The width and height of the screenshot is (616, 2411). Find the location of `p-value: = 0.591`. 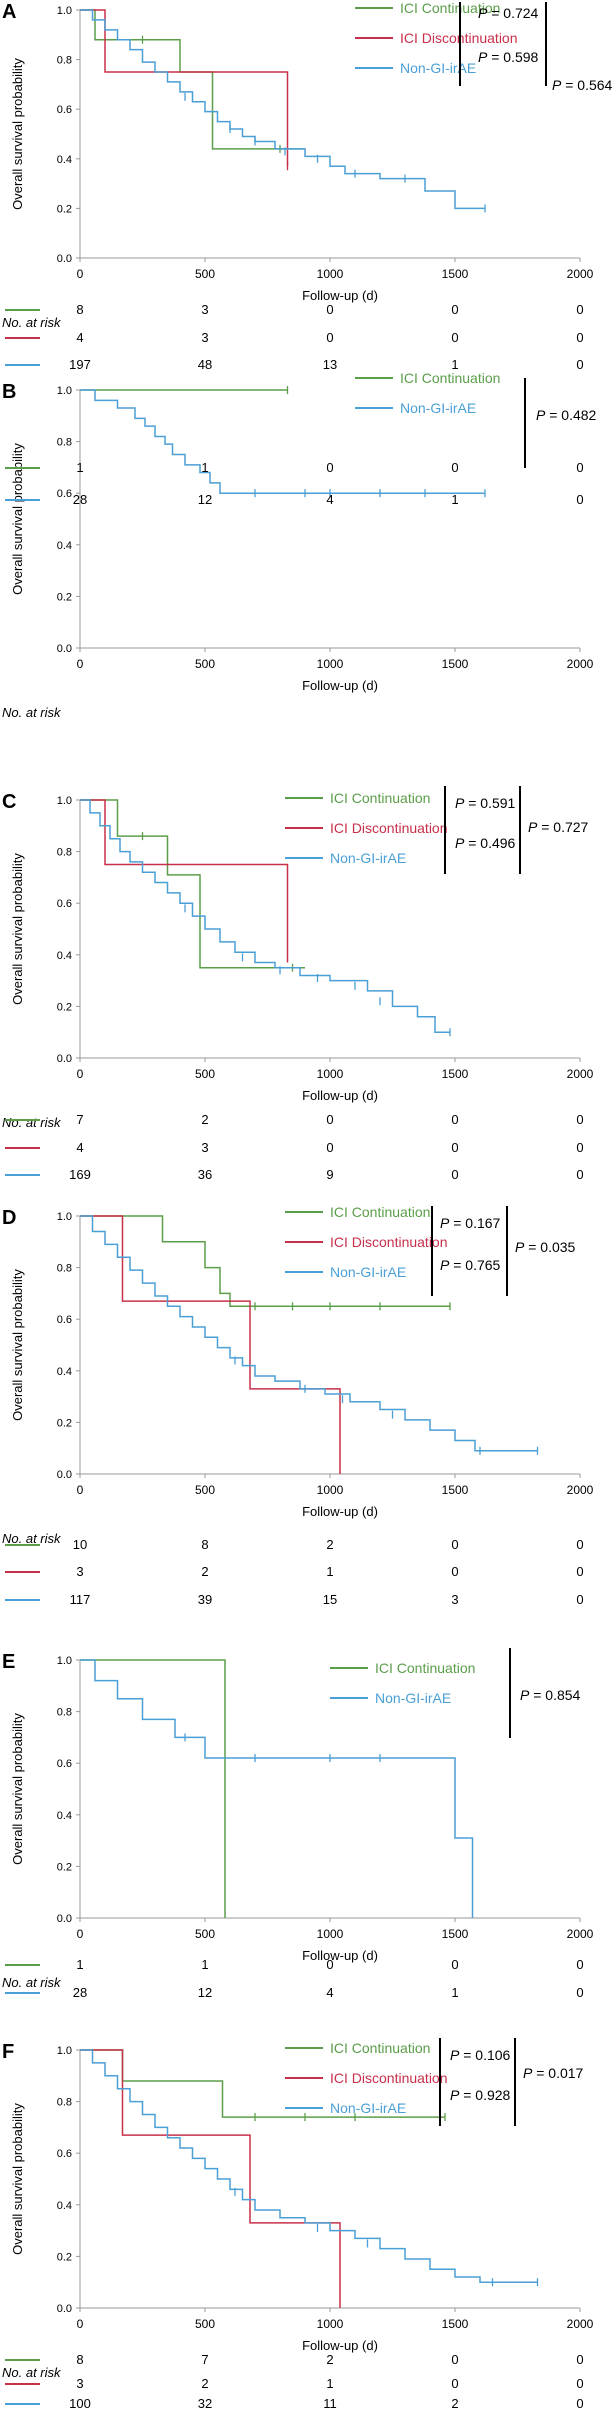

p-value: = 0.591 is located at coordinates (489, 803).